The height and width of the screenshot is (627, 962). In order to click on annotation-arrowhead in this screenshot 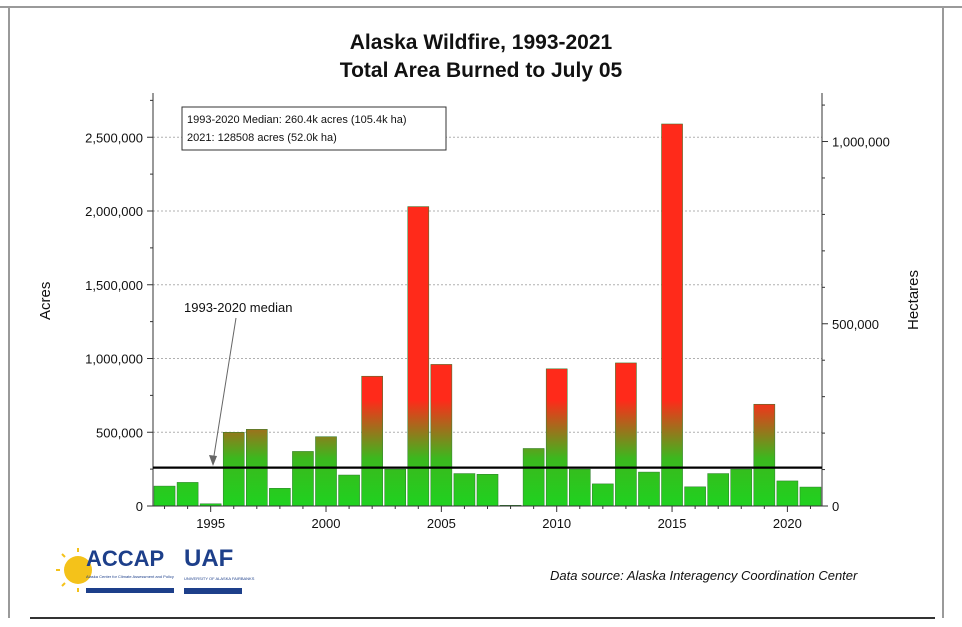, I will do `click(213, 460)`.